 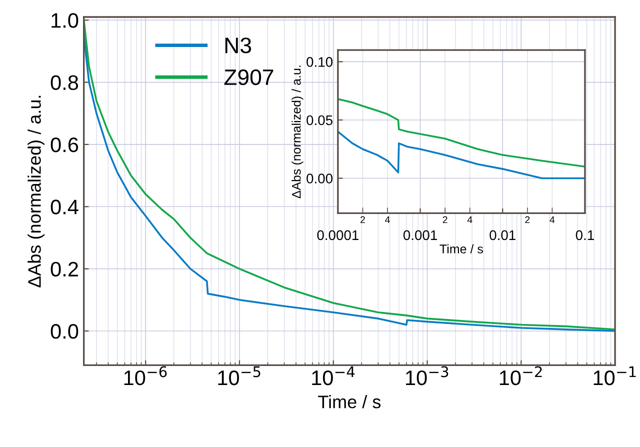 I want to click on x-tick-label: 10$^{−2}$, so click(x=521, y=376).